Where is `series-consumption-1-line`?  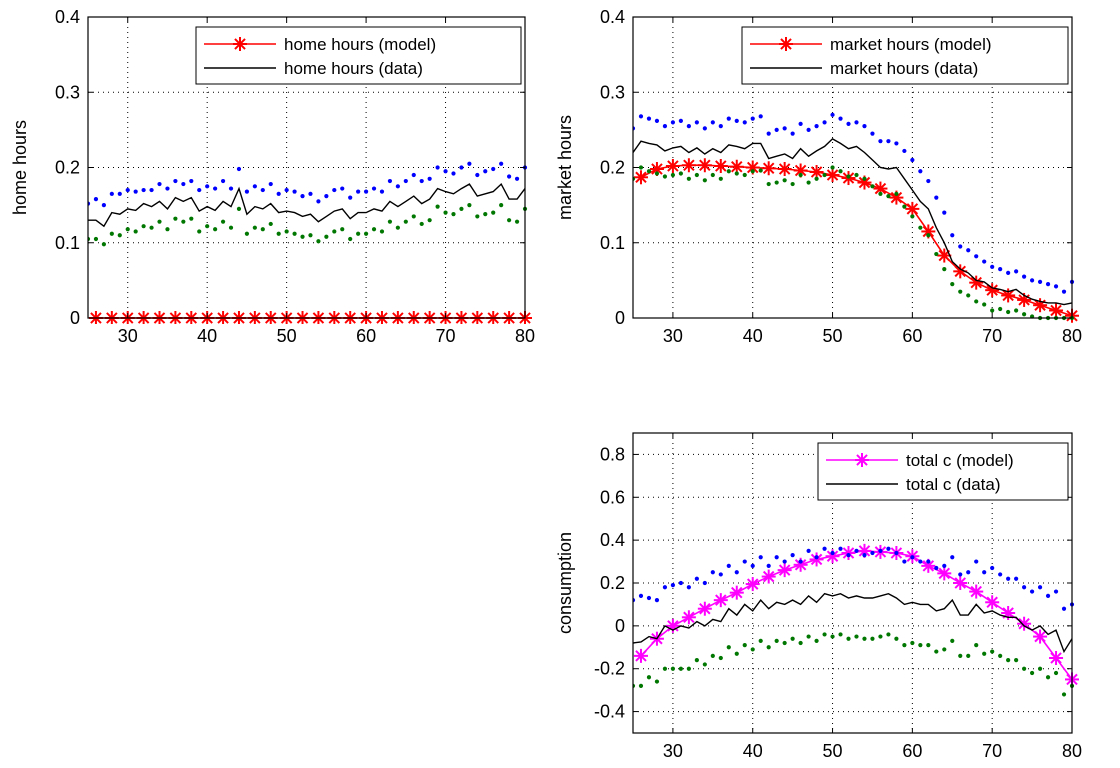 series-consumption-1-line is located at coordinates (853, 623).